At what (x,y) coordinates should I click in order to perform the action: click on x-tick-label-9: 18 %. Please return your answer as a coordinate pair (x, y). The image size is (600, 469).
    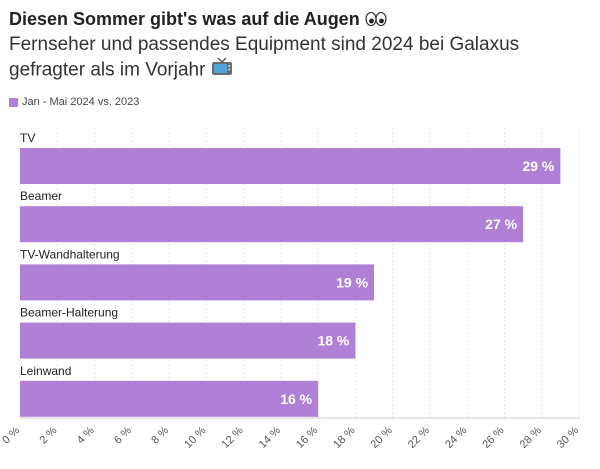
    Looking at the image, I should click on (344, 437).